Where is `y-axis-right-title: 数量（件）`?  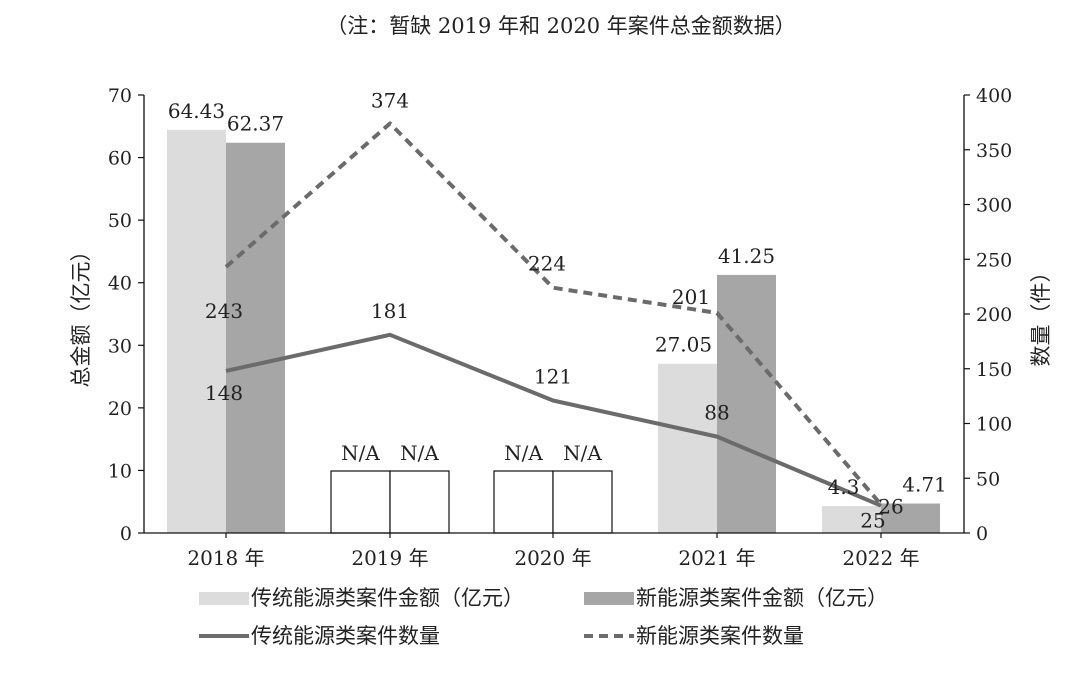
y-axis-right-title: 数量（件） is located at coordinates (1041, 314).